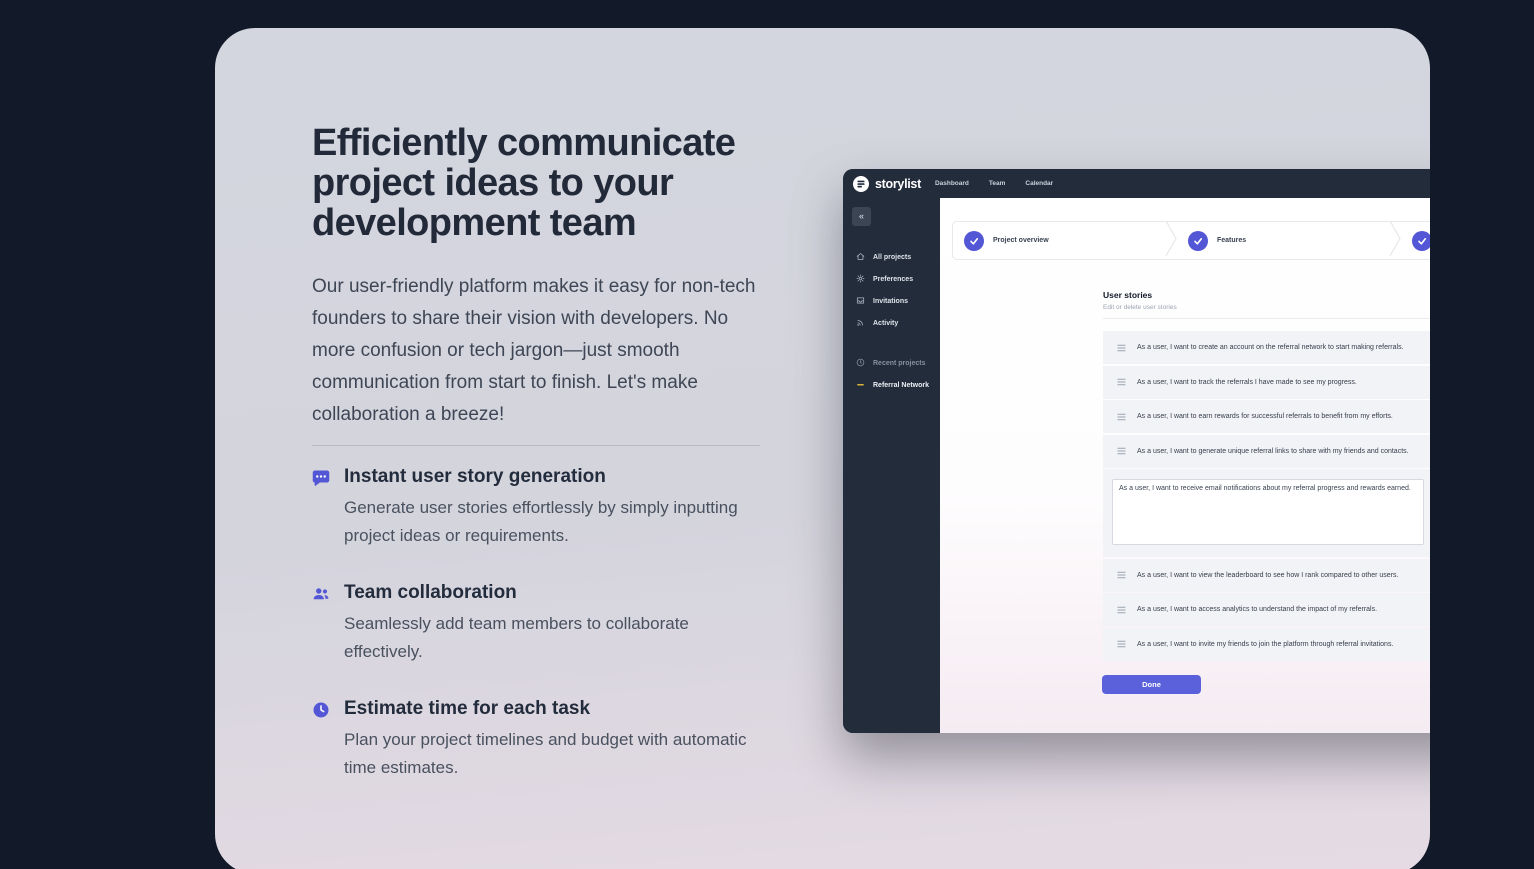 This screenshot has height=869, width=1534. I want to click on sidebar-item-invitations: Invitations, so click(891, 301).